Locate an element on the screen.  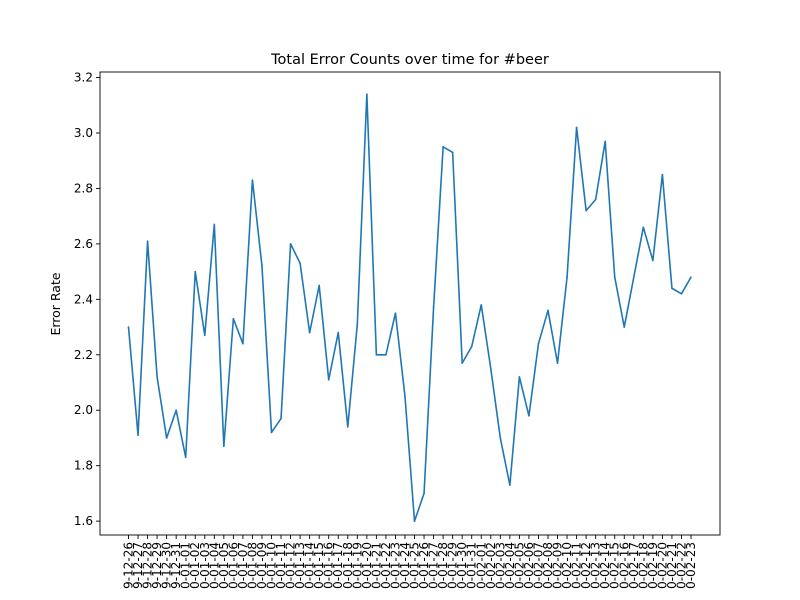
x-tick-label: 0-01-11 is located at coordinates (281, 565).